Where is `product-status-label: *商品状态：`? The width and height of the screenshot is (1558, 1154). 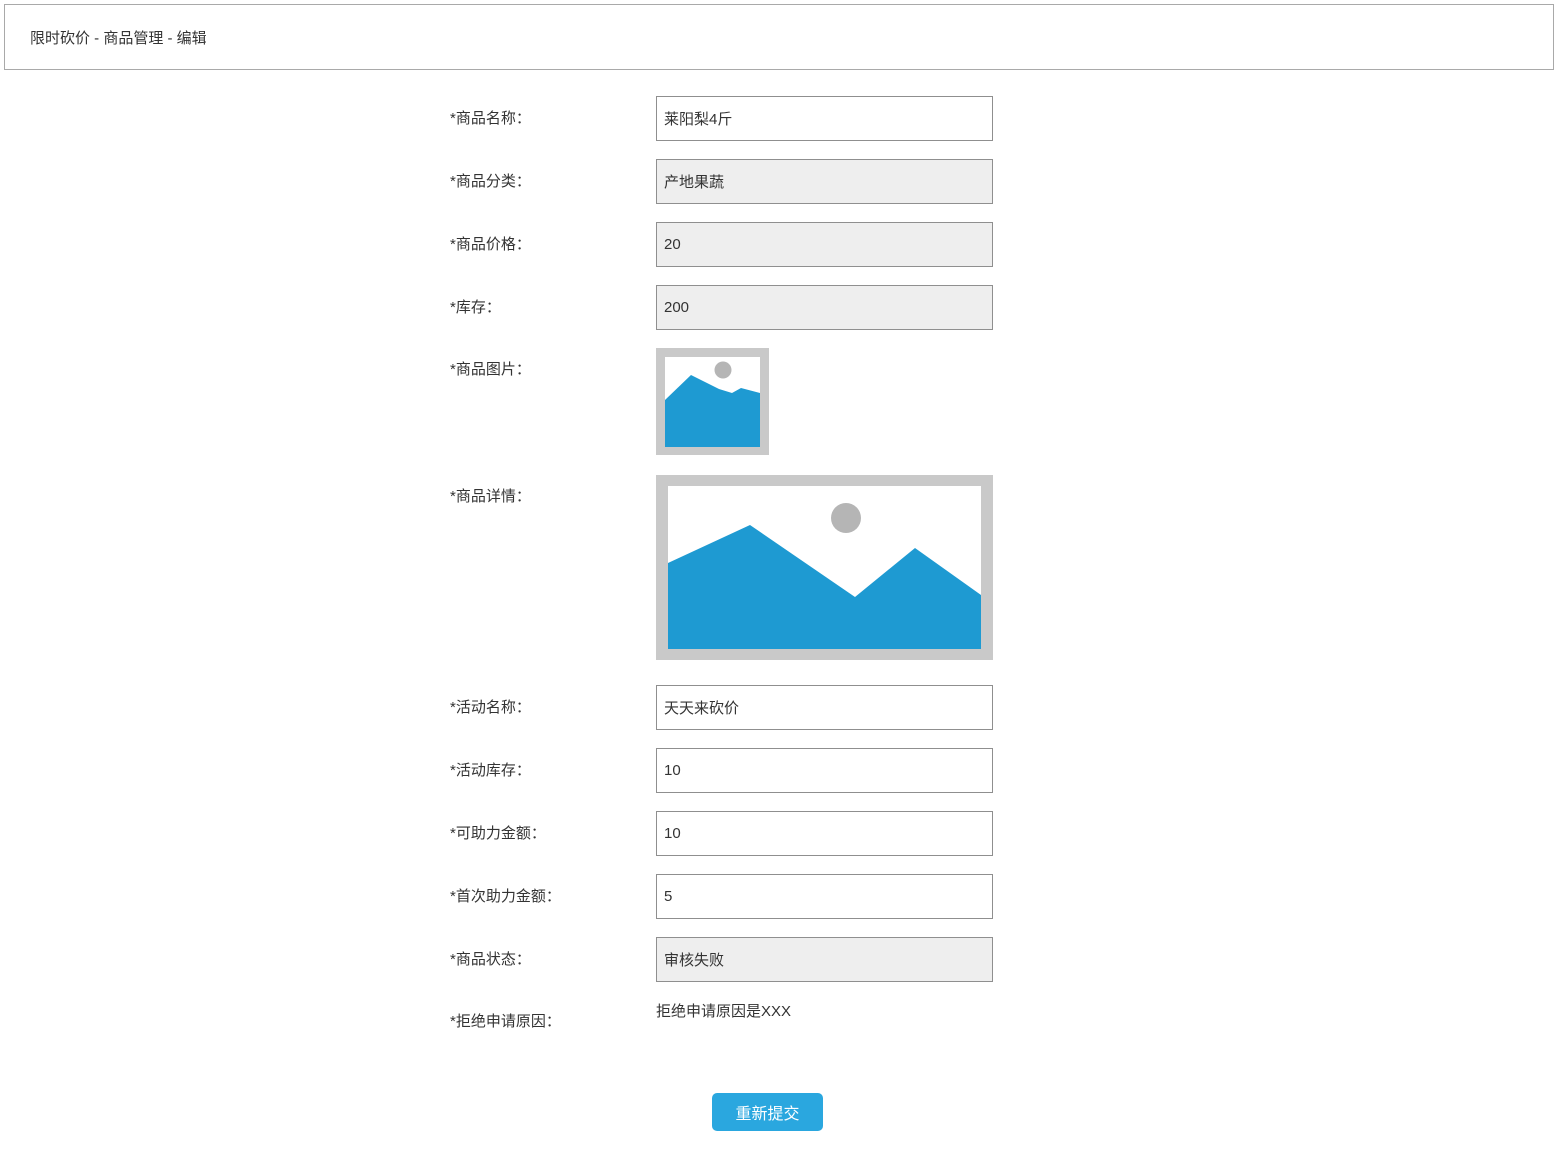 product-status-label: *商品状态： is located at coordinates (490, 959).